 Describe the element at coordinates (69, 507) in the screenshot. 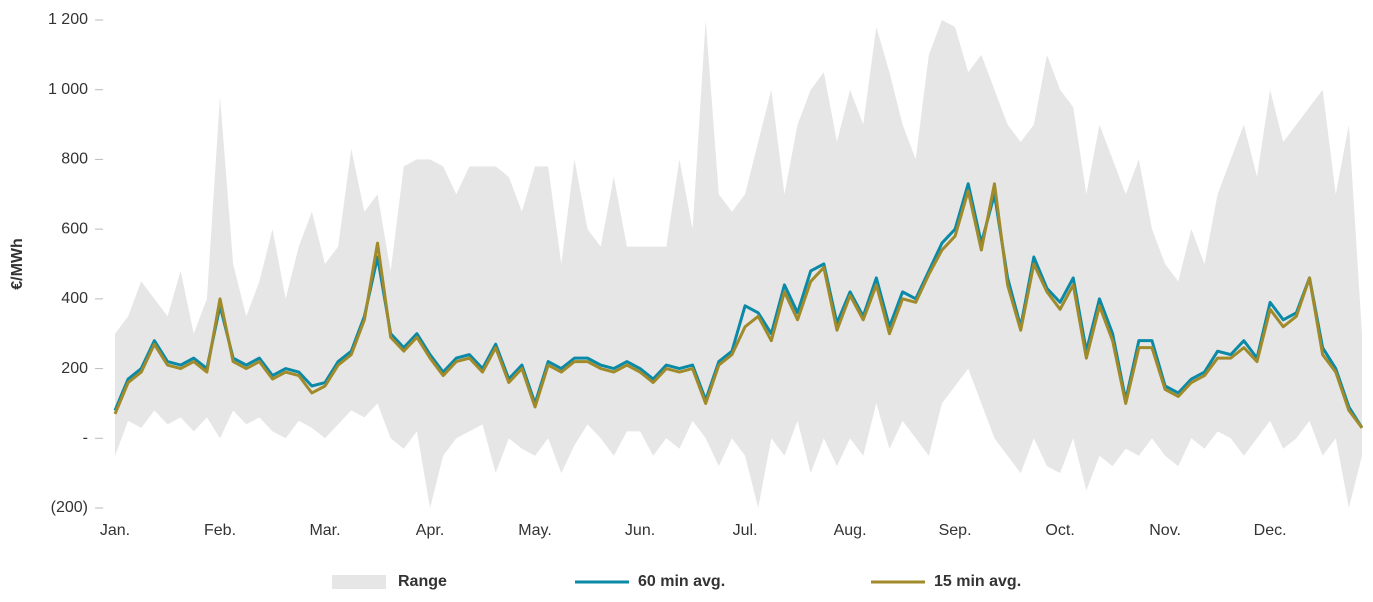

I see `y-tick-label: (200)` at that location.